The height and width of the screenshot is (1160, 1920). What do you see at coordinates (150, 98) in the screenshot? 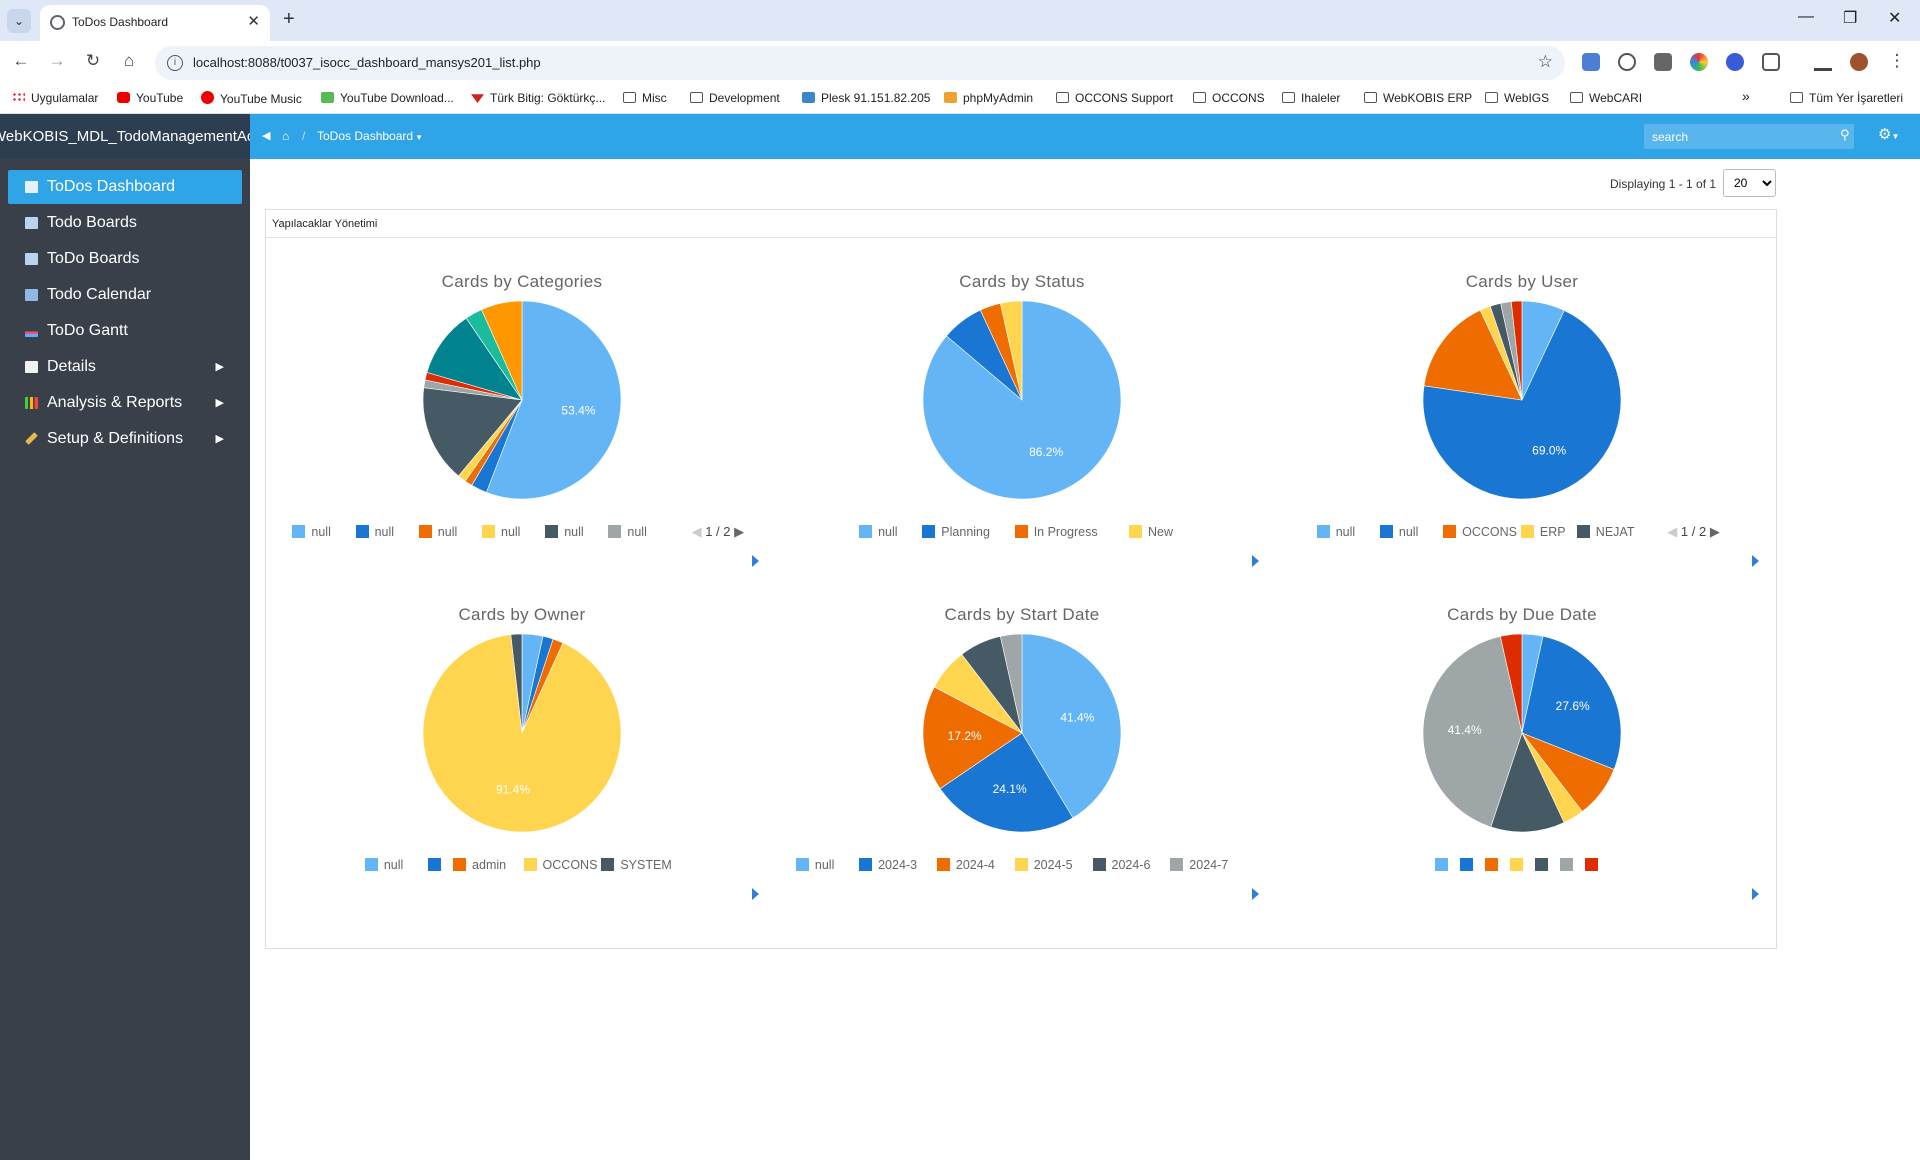
I see `bookmark-youtube: YouTube` at bounding box center [150, 98].